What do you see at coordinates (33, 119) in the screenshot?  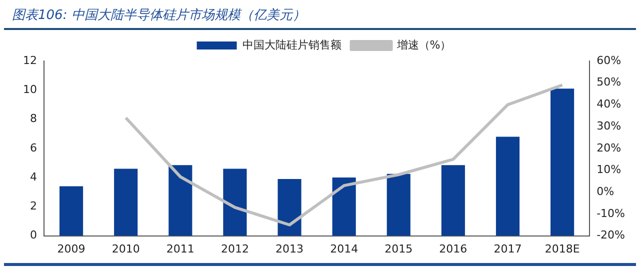 I see `y-tick-label: 8` at bounding box center [33, 119].